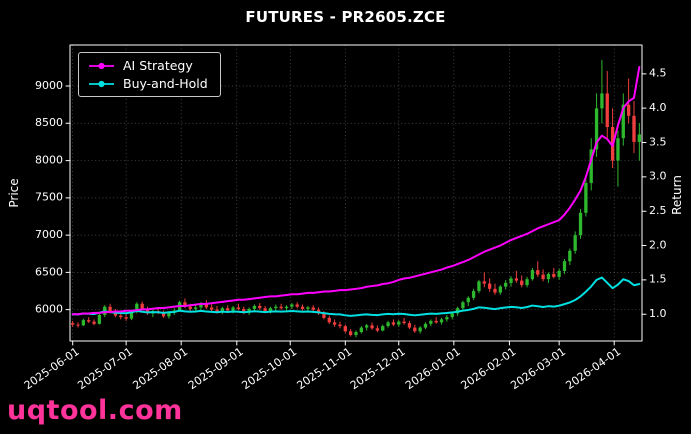  What do you see at coordinates (95, 410) in the screenshot?
I see `watermark: uqtool.com` at bounding box center [95, 410].